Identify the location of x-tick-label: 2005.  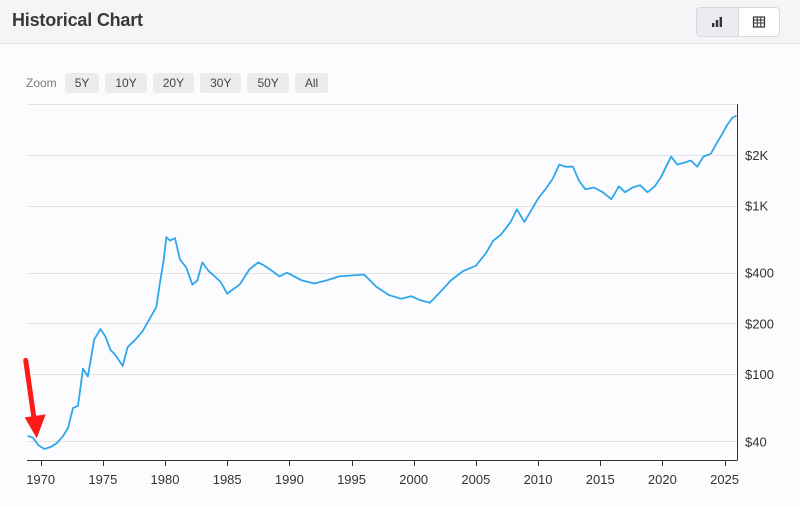
(475, 479).